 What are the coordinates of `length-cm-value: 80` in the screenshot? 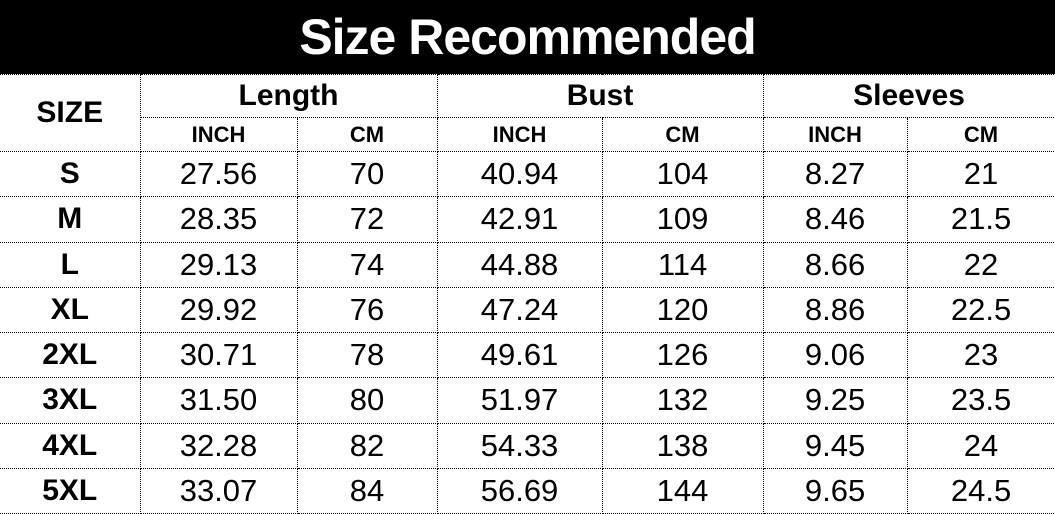 It's located at (367, 400).